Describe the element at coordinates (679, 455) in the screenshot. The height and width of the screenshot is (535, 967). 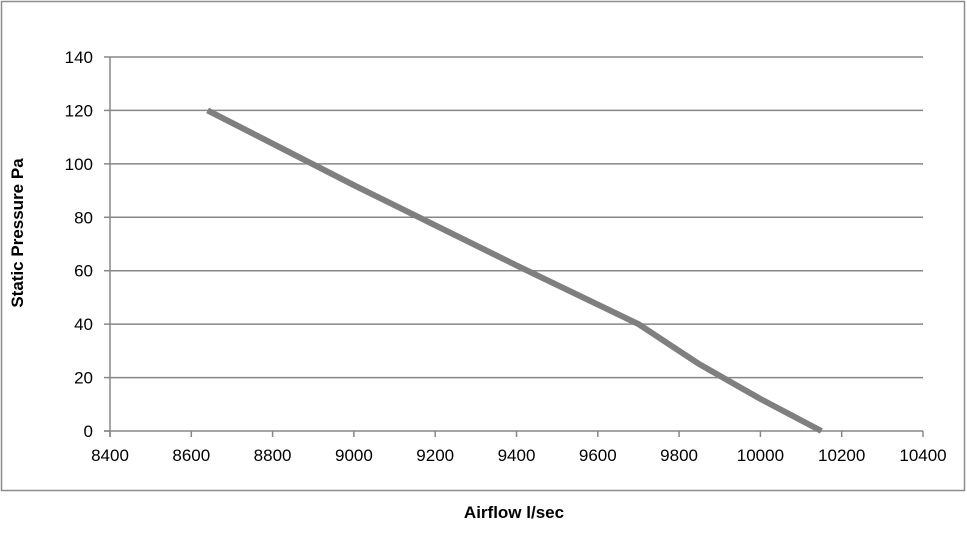
I see `x-tick-label-9800: 9800` at that location.